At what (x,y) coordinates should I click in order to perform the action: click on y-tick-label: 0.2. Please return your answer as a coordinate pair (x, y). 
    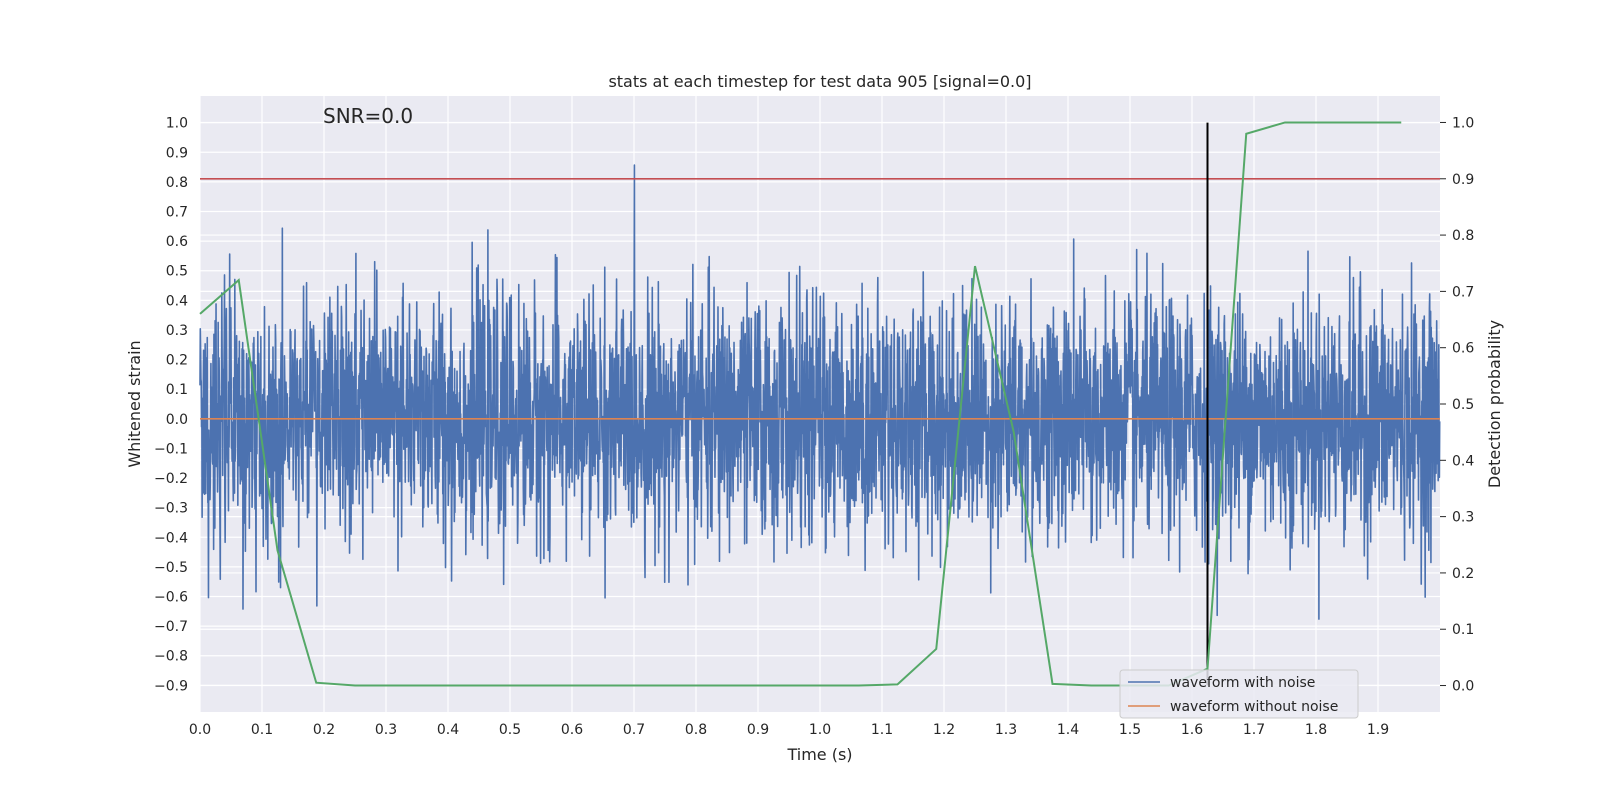
    Looking at the image, I should click on (177, 361).